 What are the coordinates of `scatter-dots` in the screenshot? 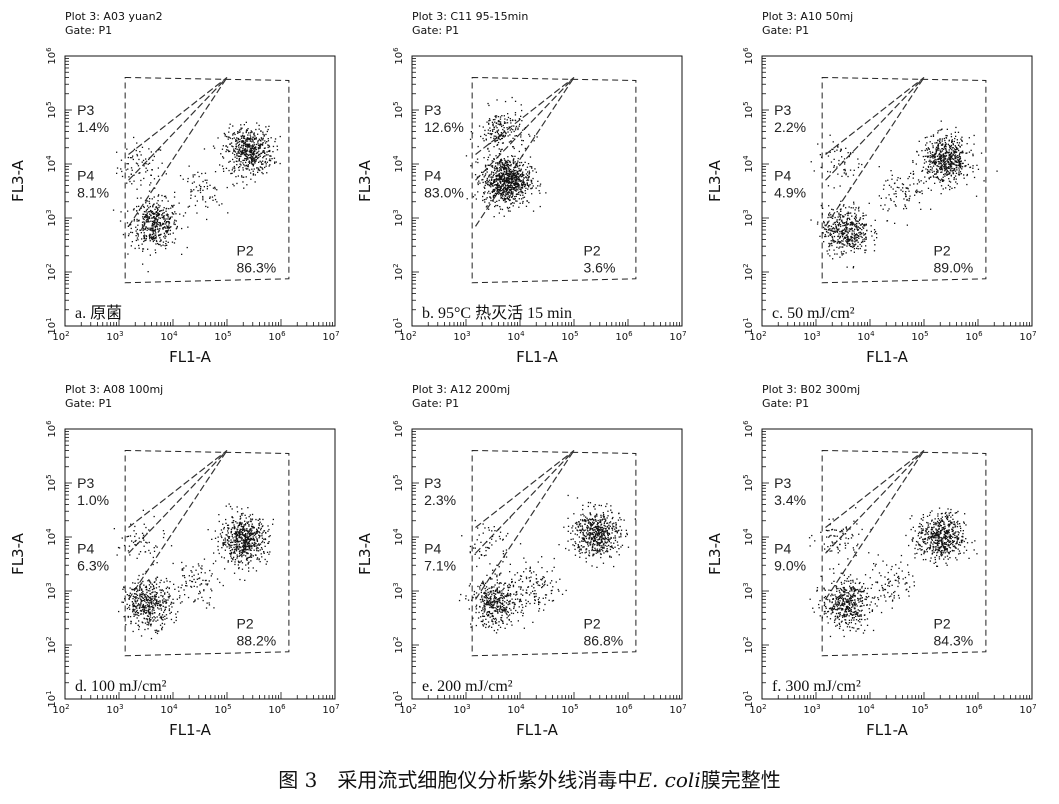 It's located at (193, 571).